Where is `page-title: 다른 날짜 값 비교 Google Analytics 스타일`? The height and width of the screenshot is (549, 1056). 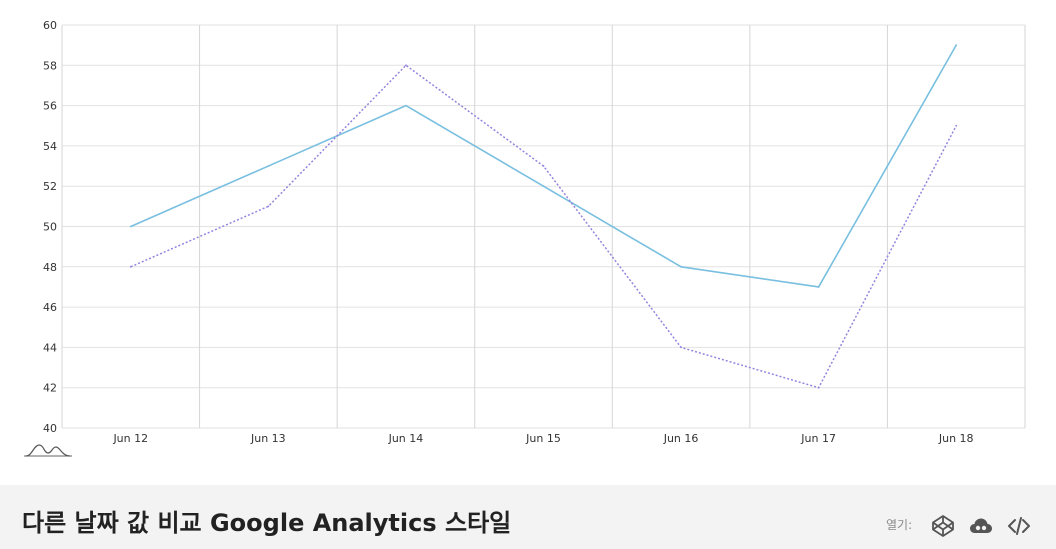
page-title: 다른 날짜 값 비교 Google Analytics 스타일 is located at coordinates (267, 523).